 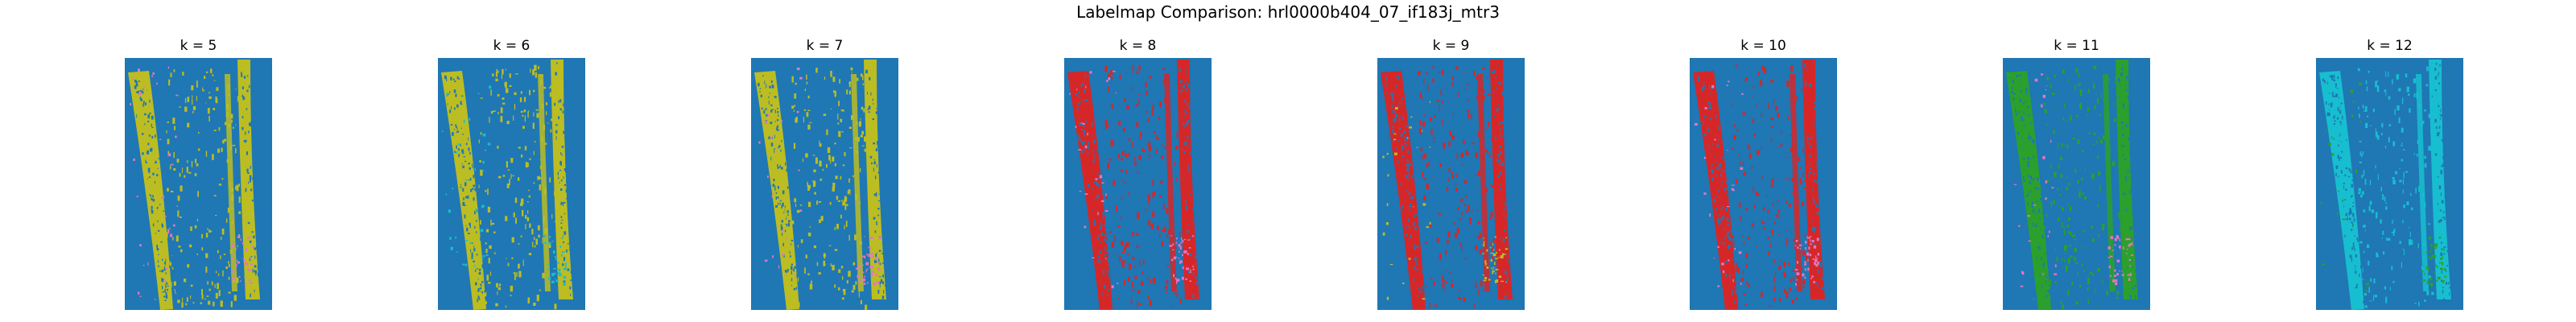 What do you see at coordinates (2390, 46) in the screenshot?
I see `panel-title: k = 12` at bounding box center [2390, 46].